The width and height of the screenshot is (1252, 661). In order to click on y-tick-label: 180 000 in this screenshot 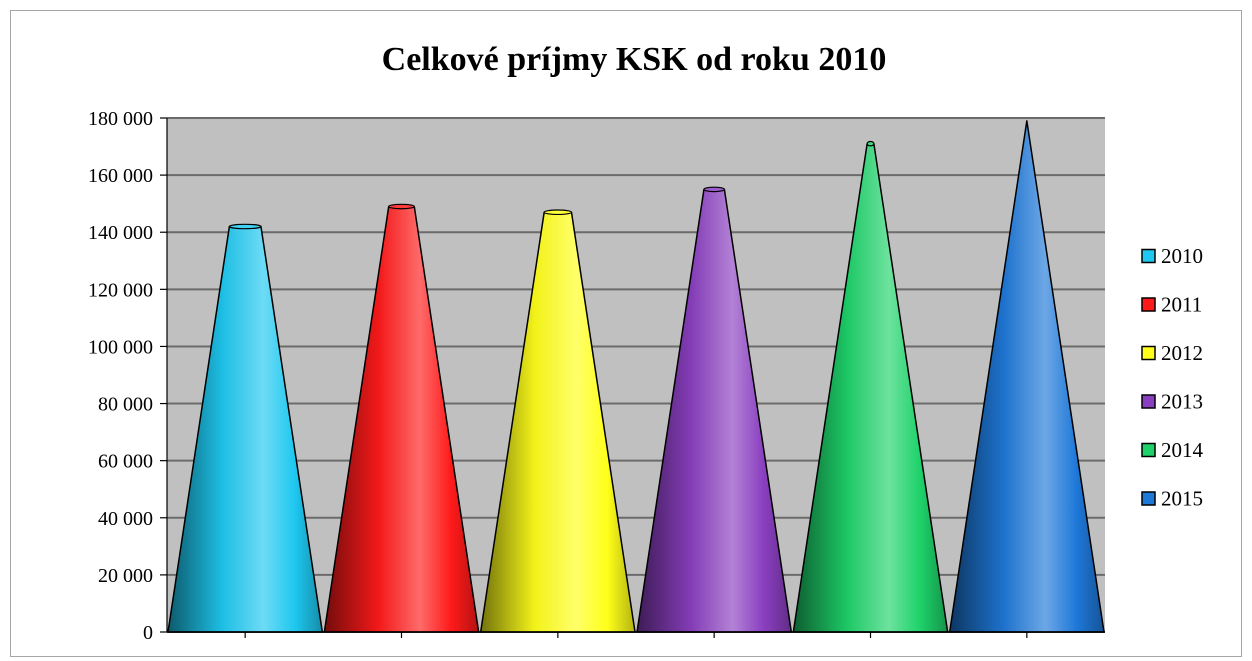, I will do `click(120, 119)`.